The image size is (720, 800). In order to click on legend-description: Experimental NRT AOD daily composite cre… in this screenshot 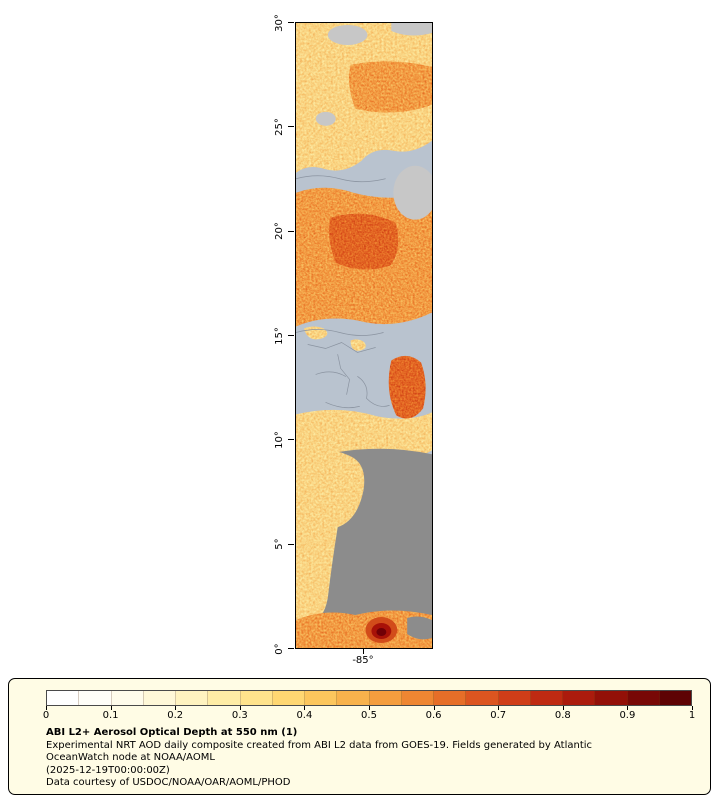, I will do `click(319, 752)`.